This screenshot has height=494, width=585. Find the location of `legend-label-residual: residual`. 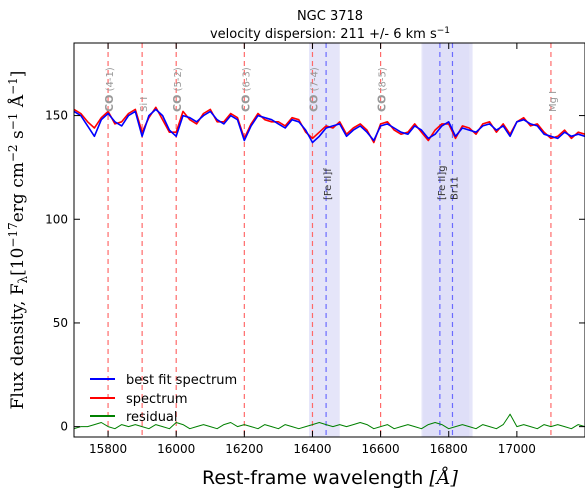

legend-label-residual: residual is located at coordinates (152, 417).